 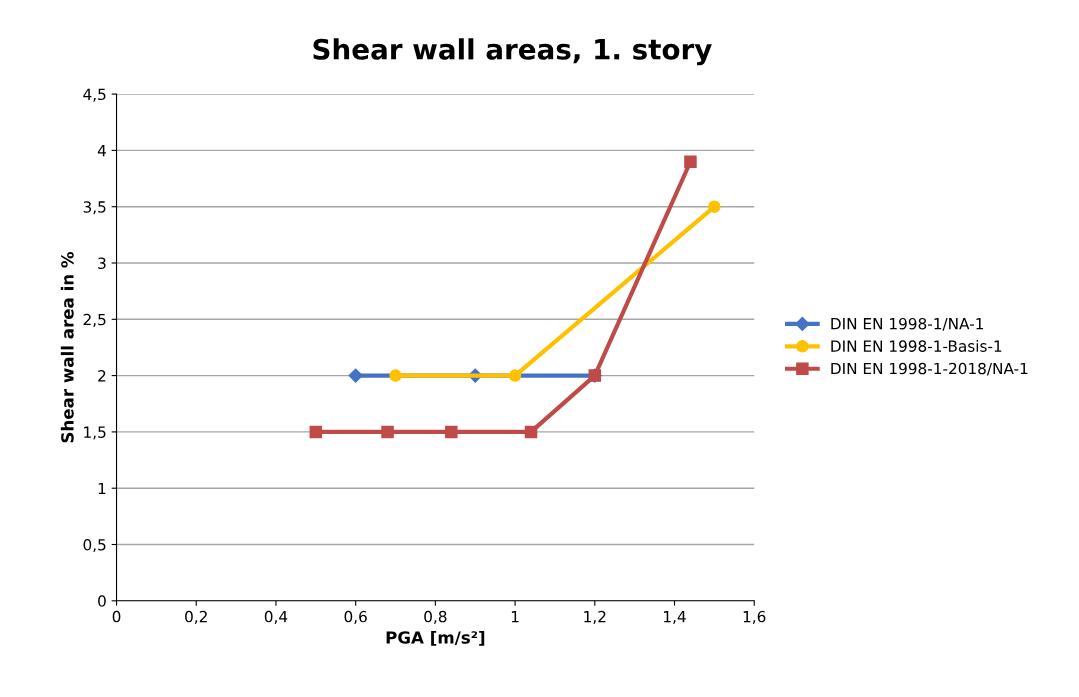 I want to click on legend-label: DIN EN 1998-1-Basis-1, so click(x=916, y=346).